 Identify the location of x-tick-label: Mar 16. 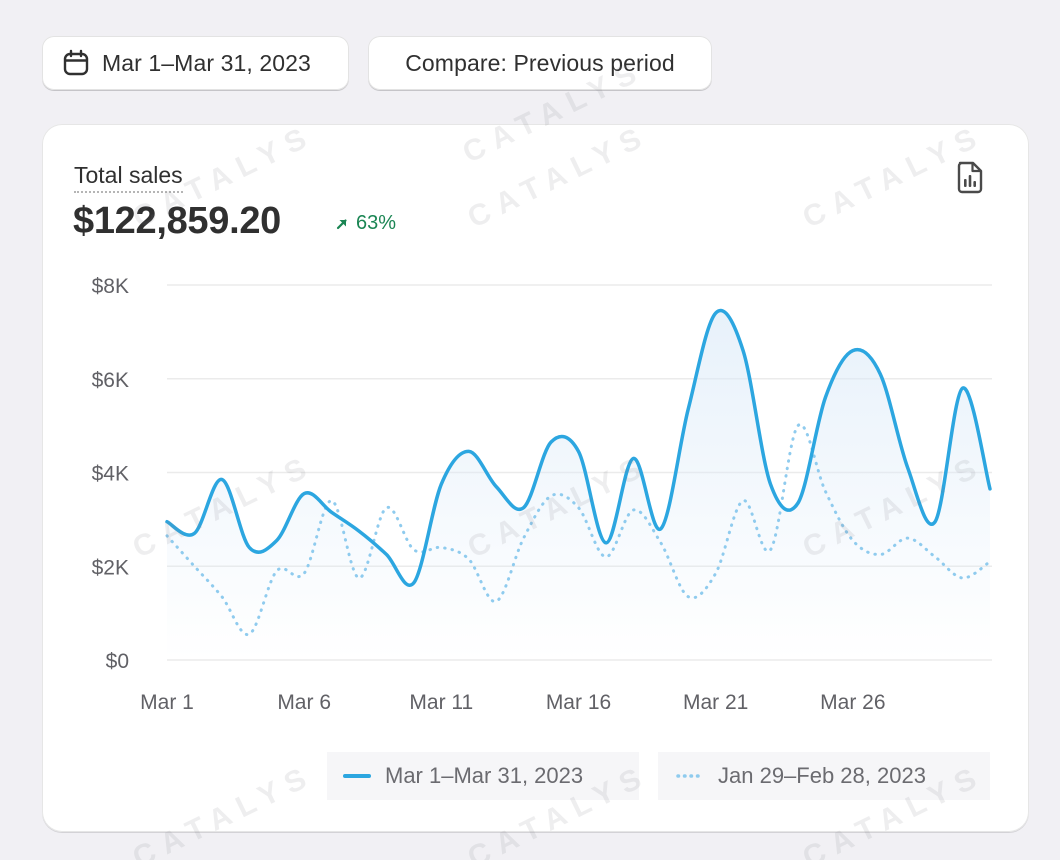
(578, 702).